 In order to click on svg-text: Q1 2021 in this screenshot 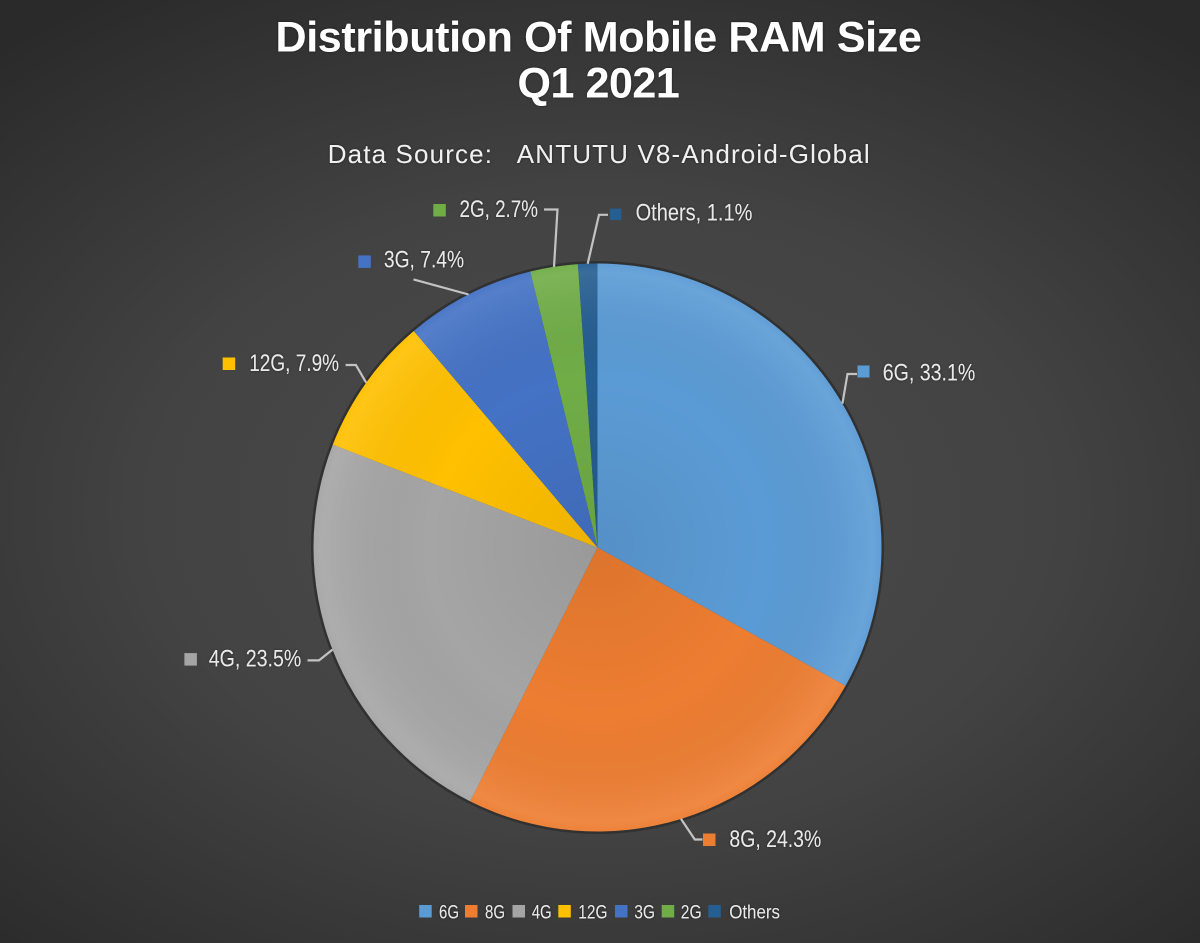, I will do `click(599, 84)`.